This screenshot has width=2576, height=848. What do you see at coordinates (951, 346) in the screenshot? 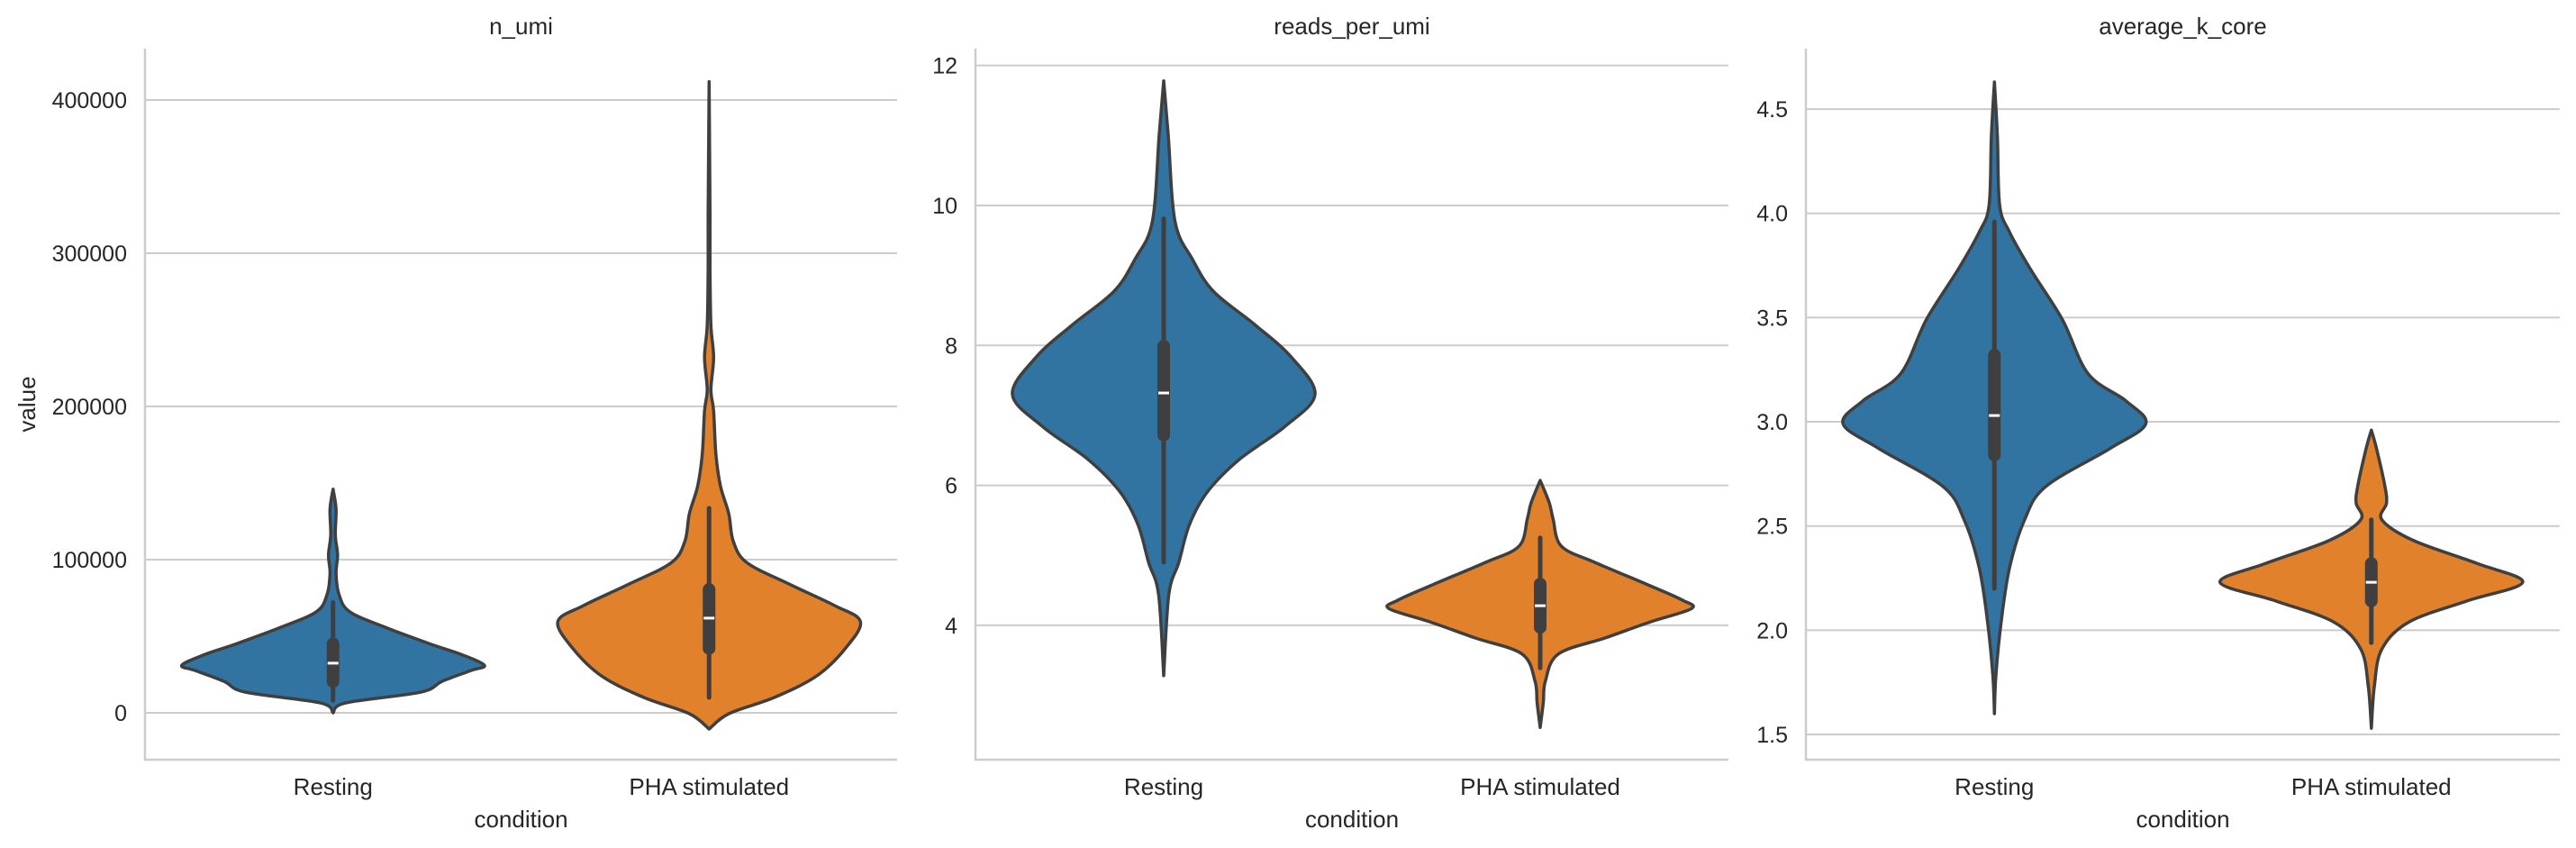
I see `y-tick-label: 8` at bounding box center [951, 346].